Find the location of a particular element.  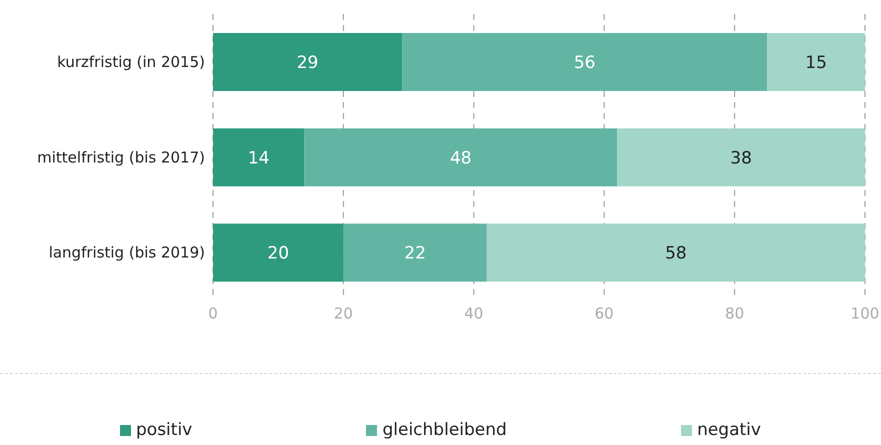

x-tick-label: 0 is located at coordinates (213, 313).